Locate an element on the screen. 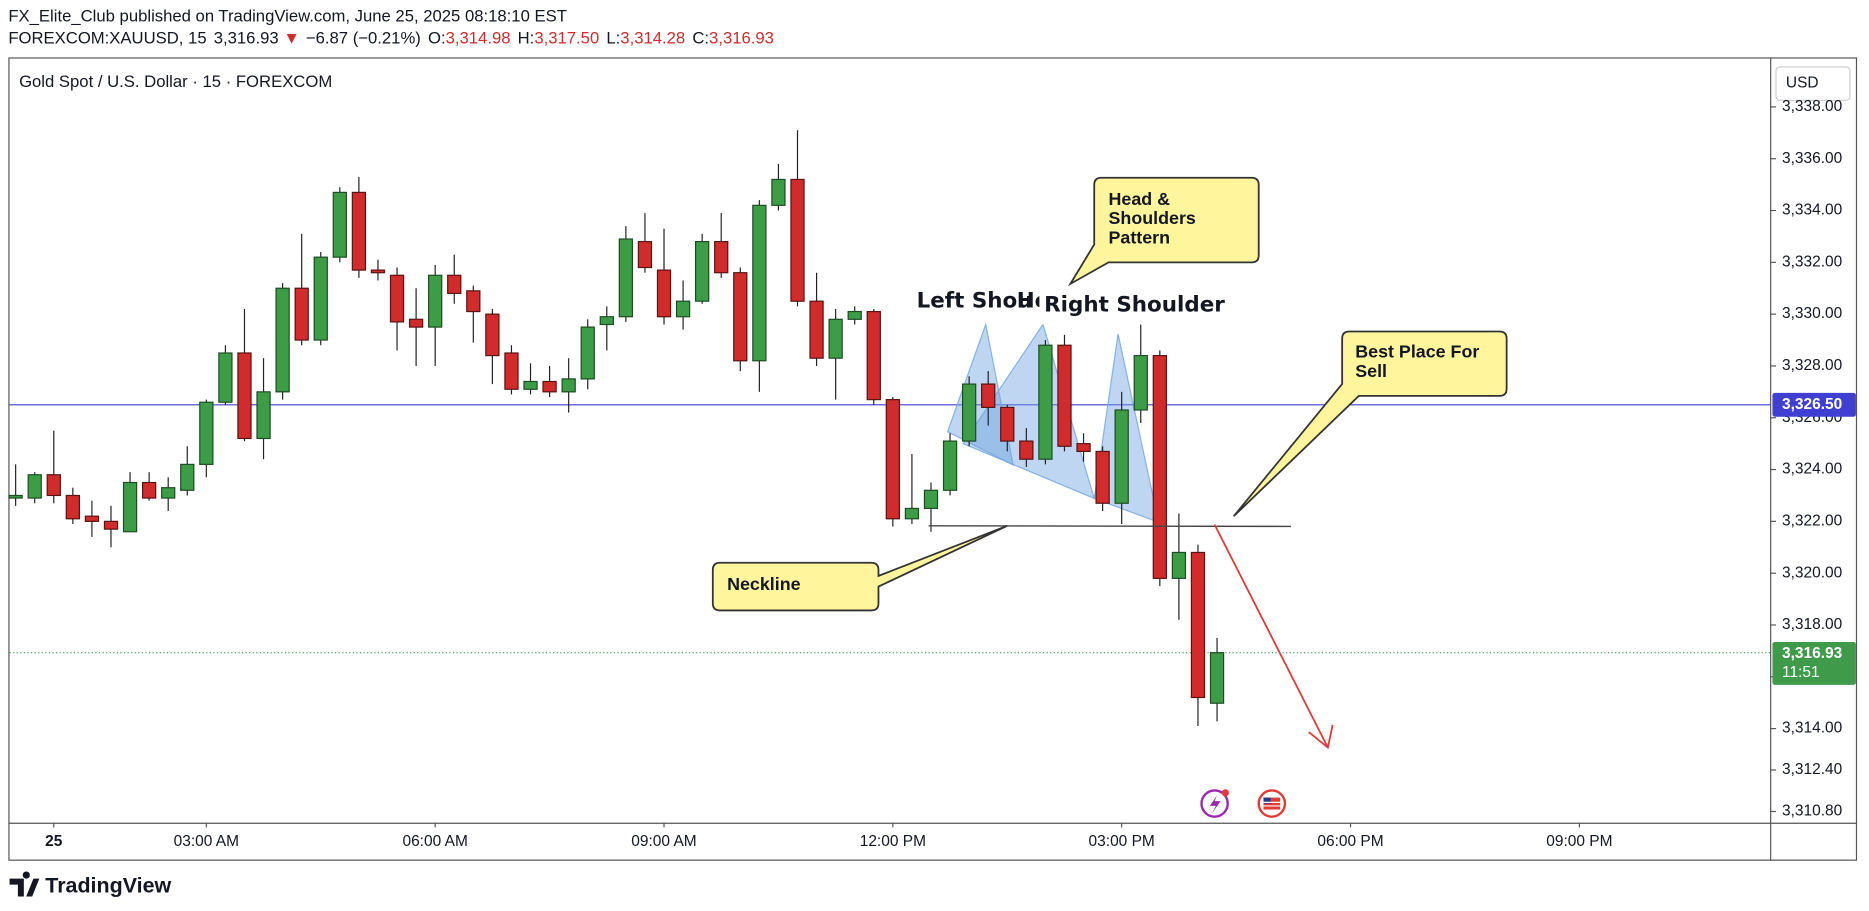 The width and height of the screenshot is (1869, 911). flag is located at coordinates (1272, 803).